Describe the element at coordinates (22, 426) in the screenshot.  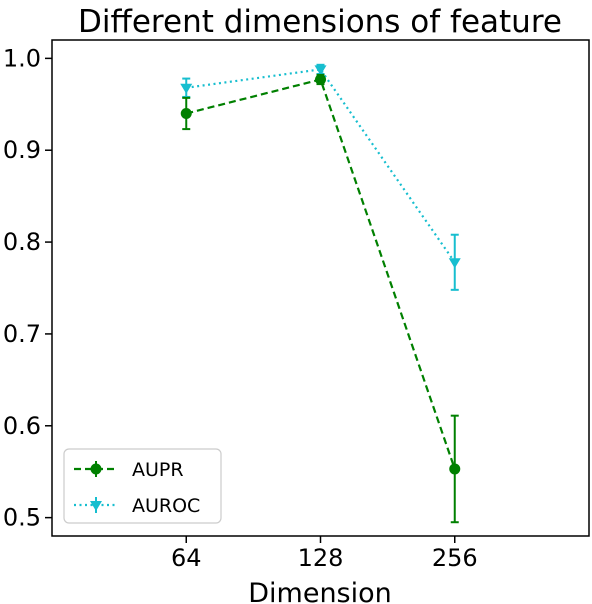
I see `y-tick-label: 0.6` at that location.